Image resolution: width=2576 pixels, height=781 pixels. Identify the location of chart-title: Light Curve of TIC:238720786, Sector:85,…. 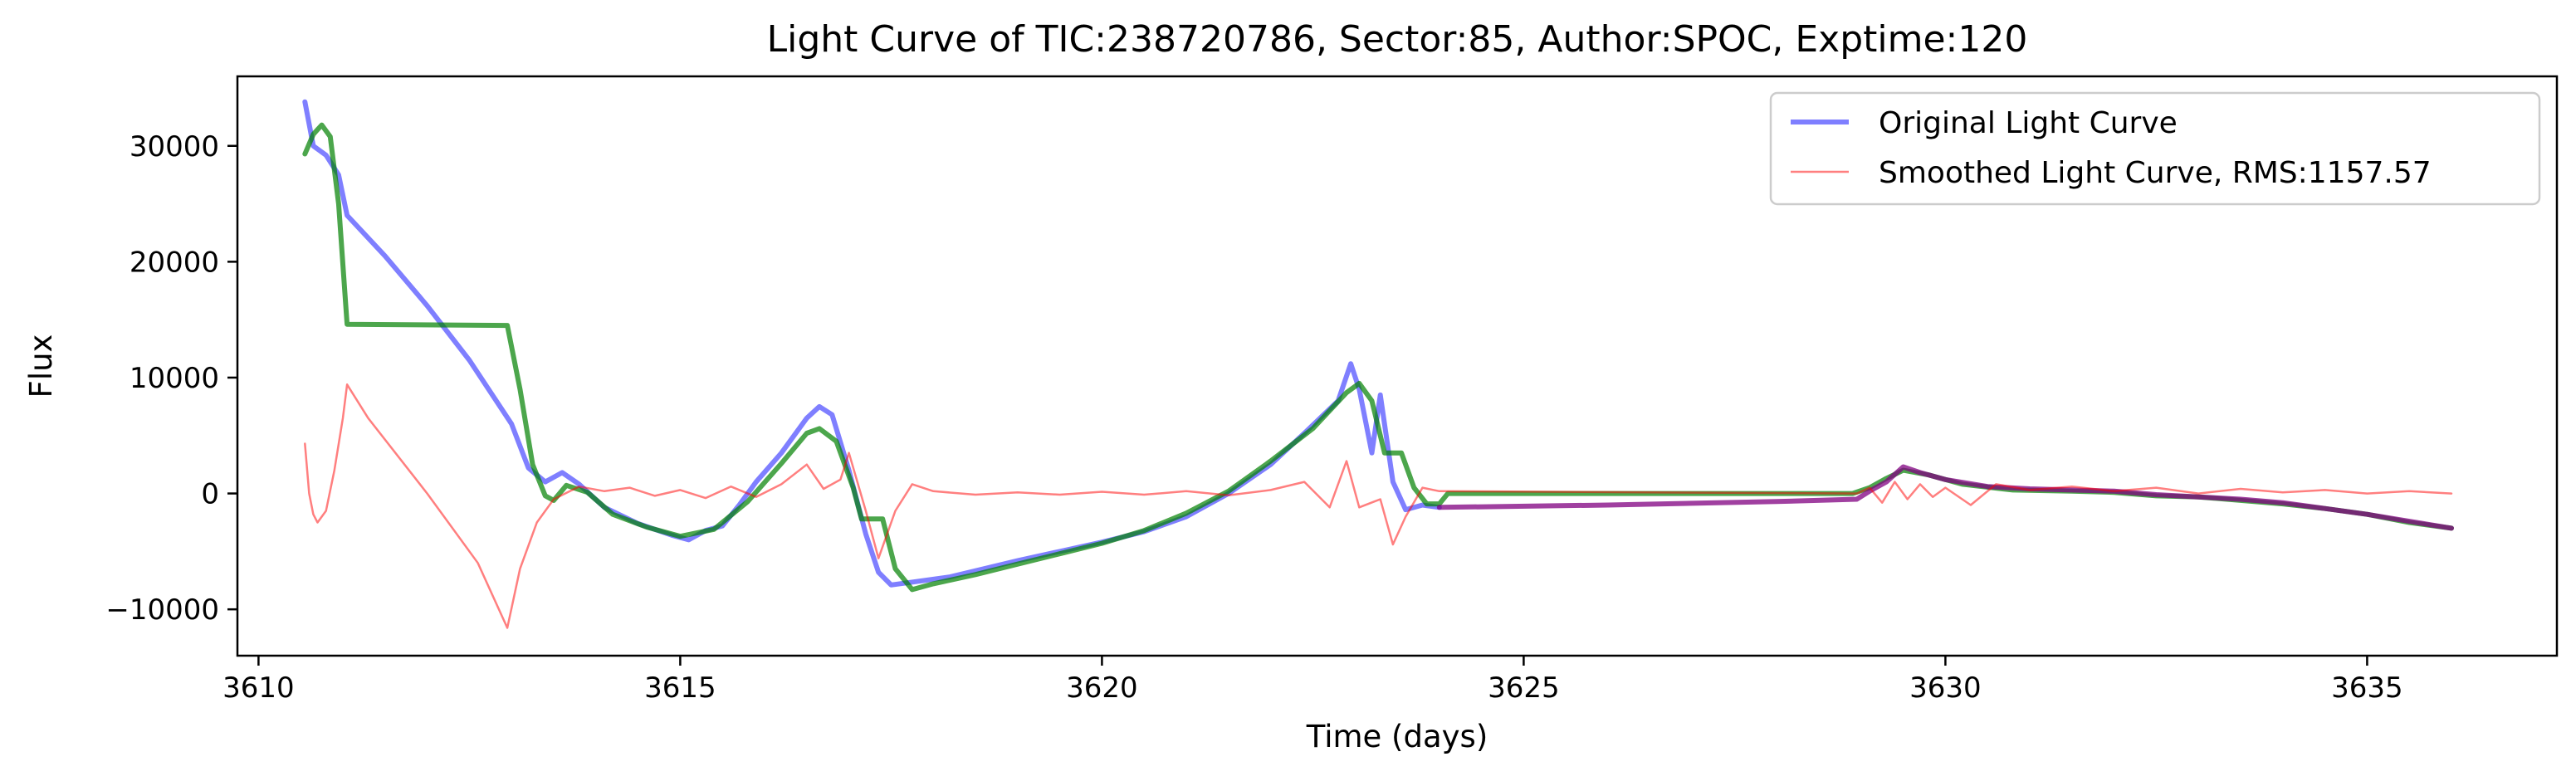
(1397, 39).